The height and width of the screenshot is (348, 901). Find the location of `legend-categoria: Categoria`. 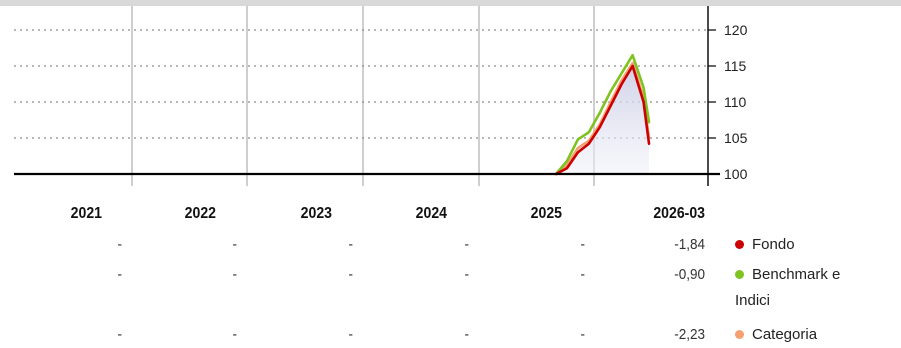

legend-categoria: Categoria is located at coordinates (810, 335).